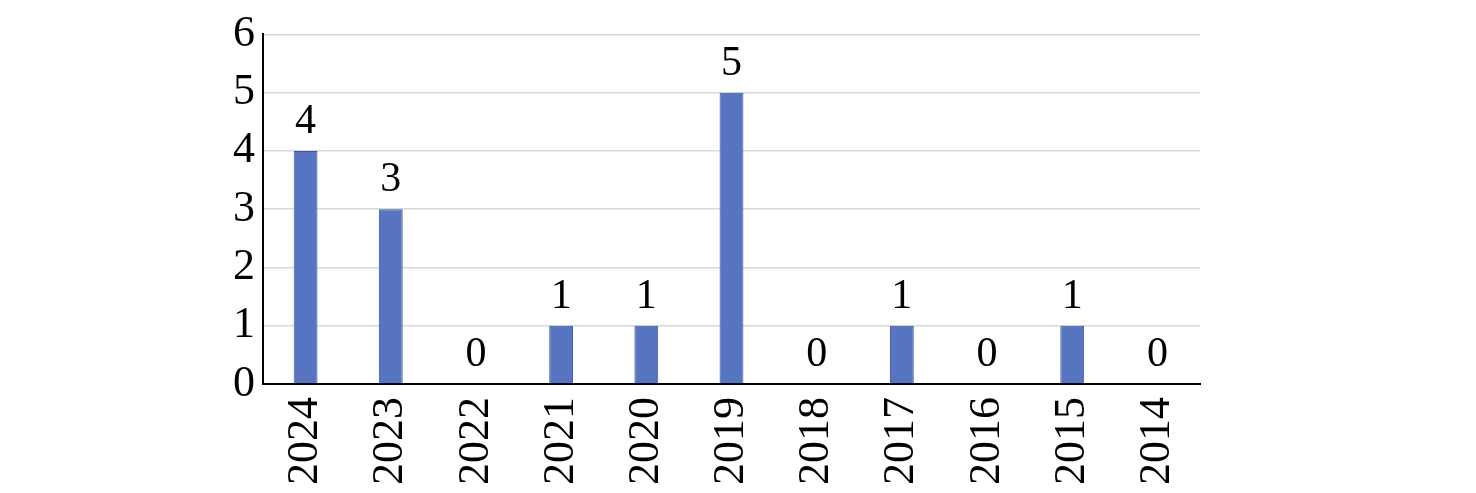  Describe the element at coordinates (899, 441) in the screenshot. I see `x-tick-label: 2017` at that location.